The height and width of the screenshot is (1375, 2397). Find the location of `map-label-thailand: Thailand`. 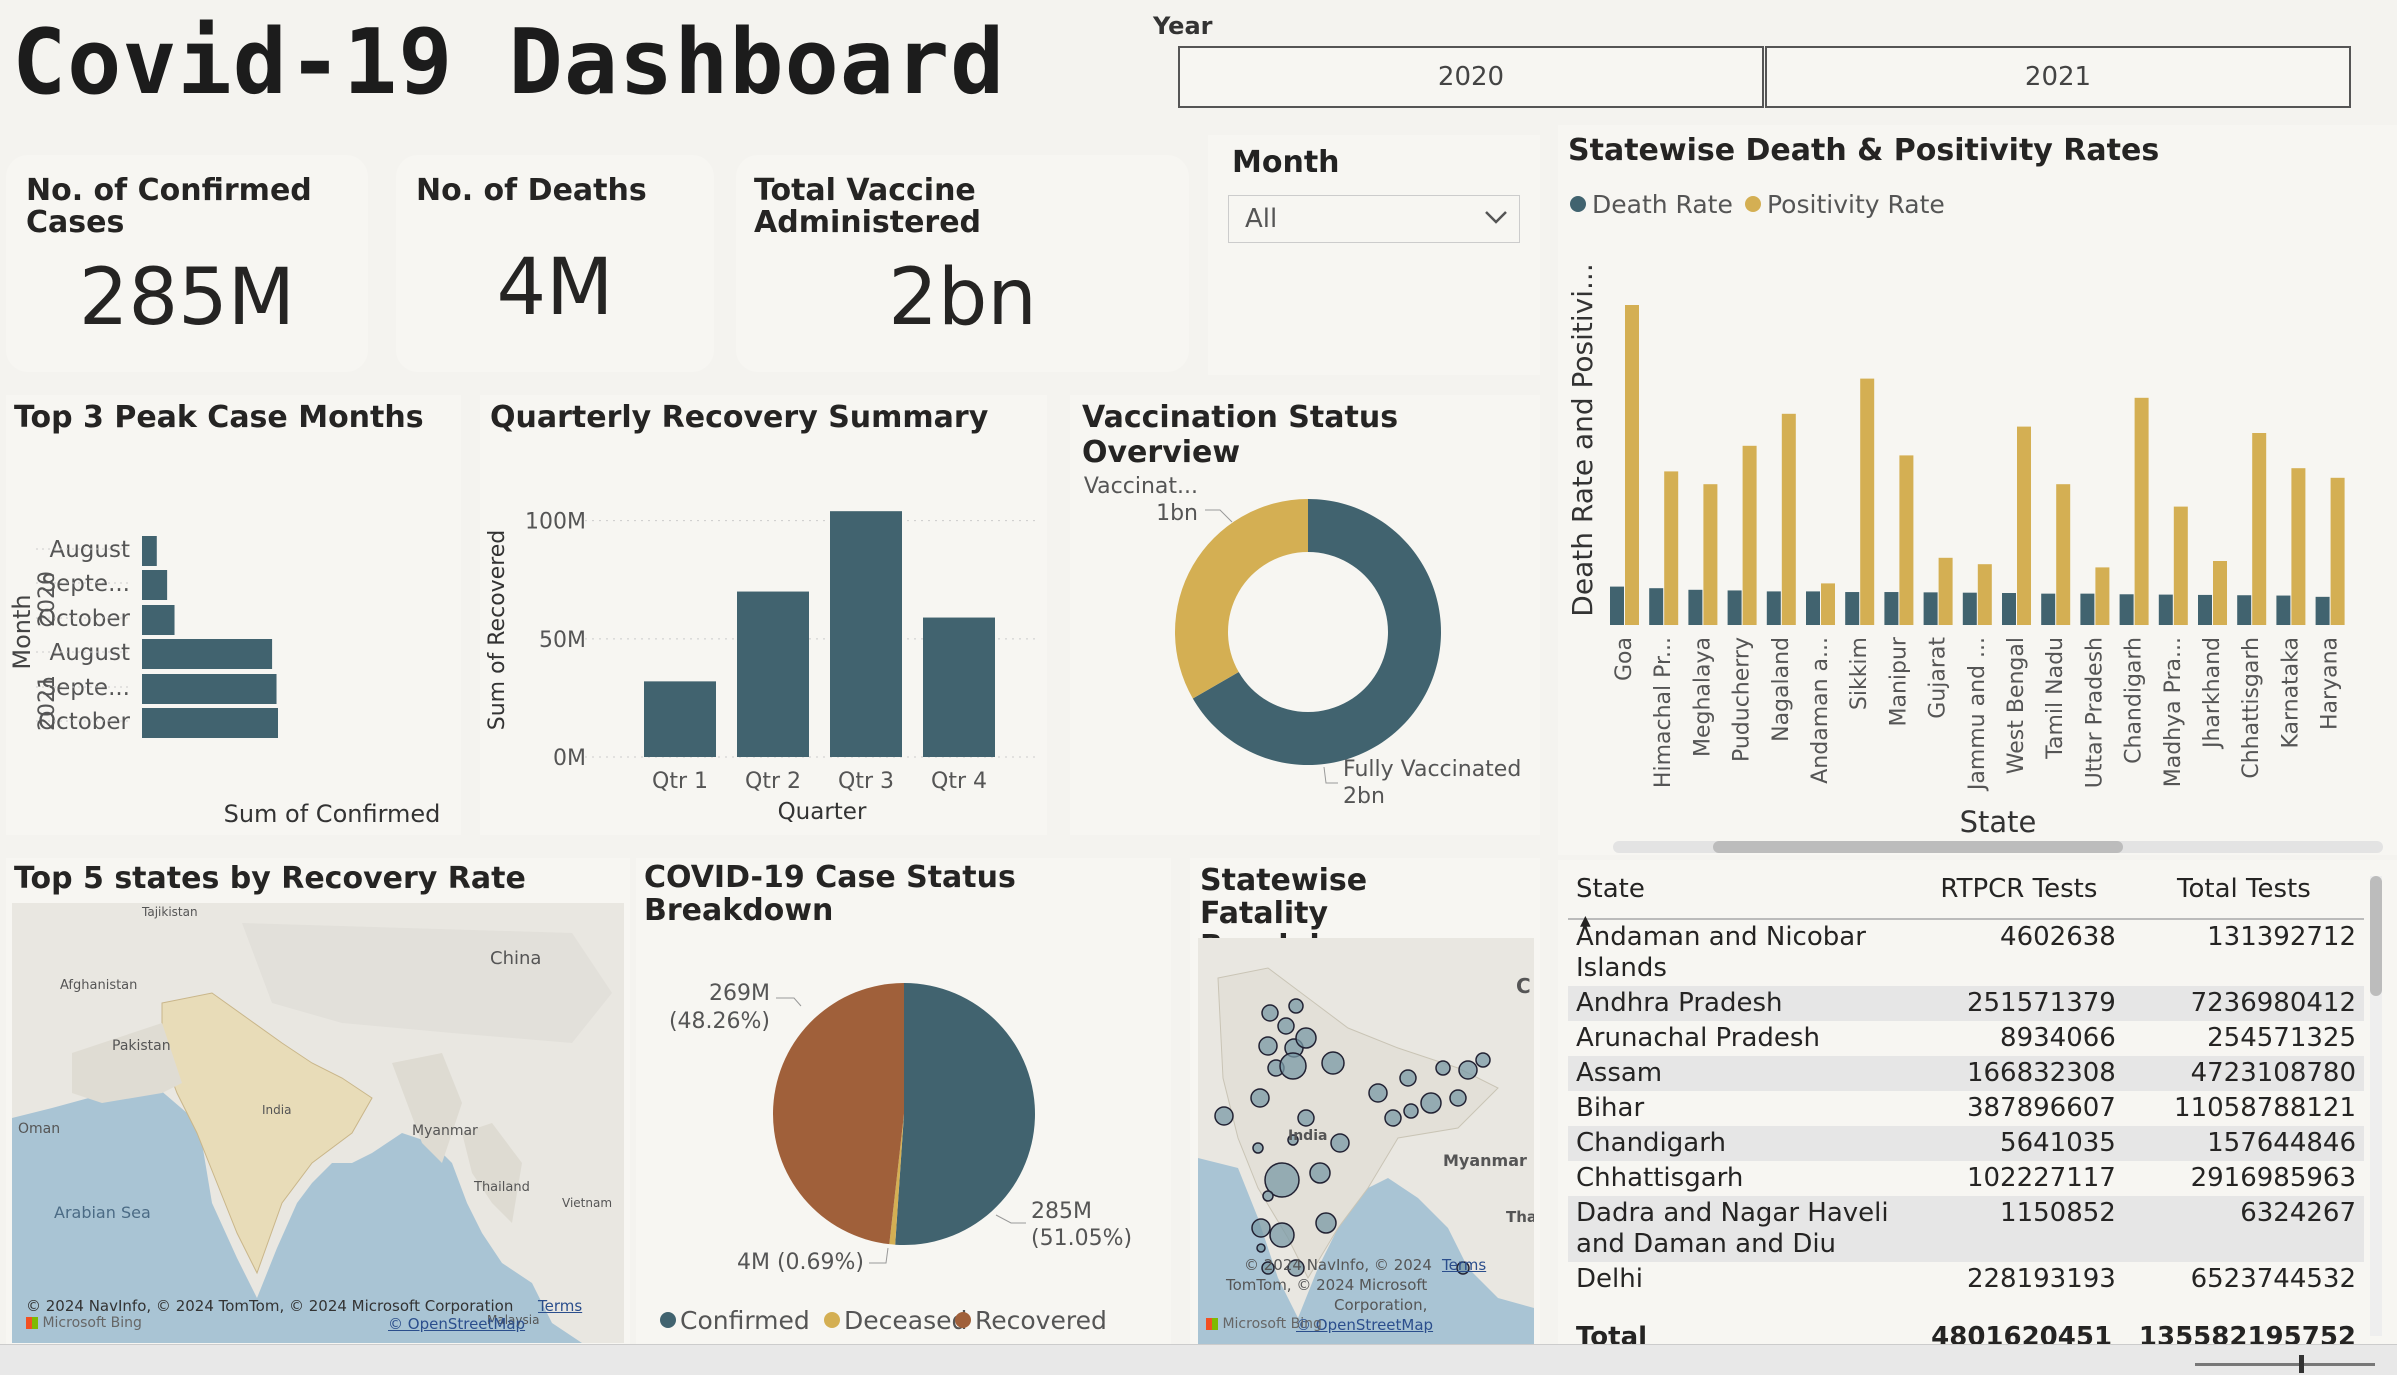

map-label-thailand: Thailand is located at coordinates (502, 1187).